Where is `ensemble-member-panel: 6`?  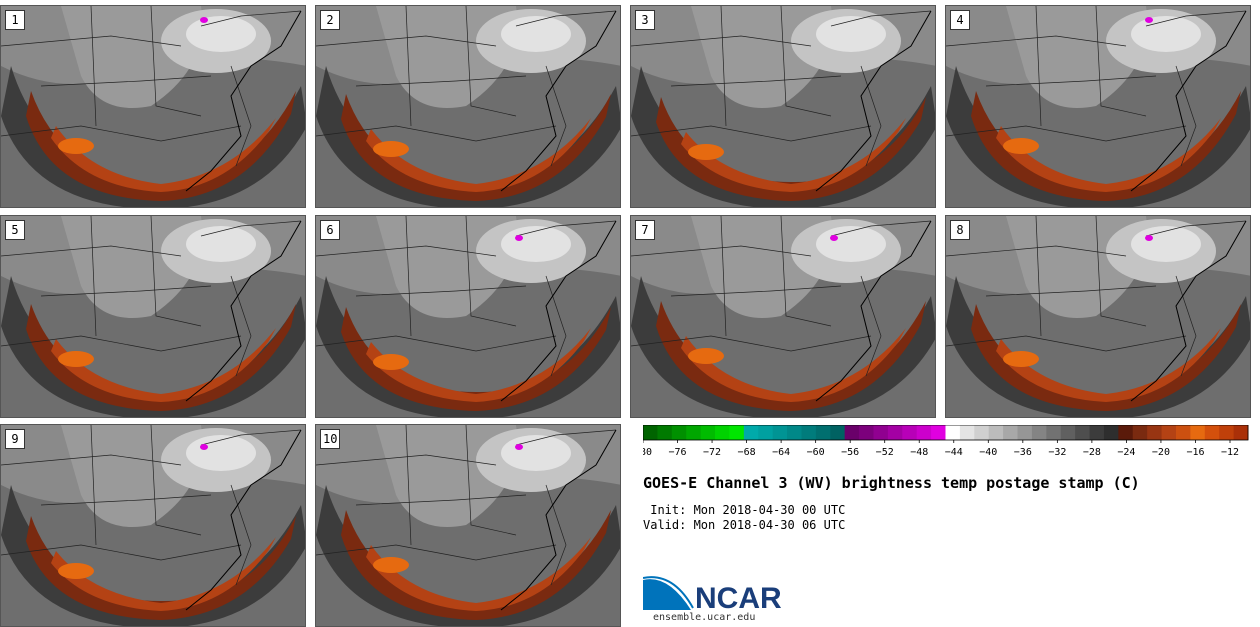 ensemble-member-panel: 6 is located at coordinates (468, 316).